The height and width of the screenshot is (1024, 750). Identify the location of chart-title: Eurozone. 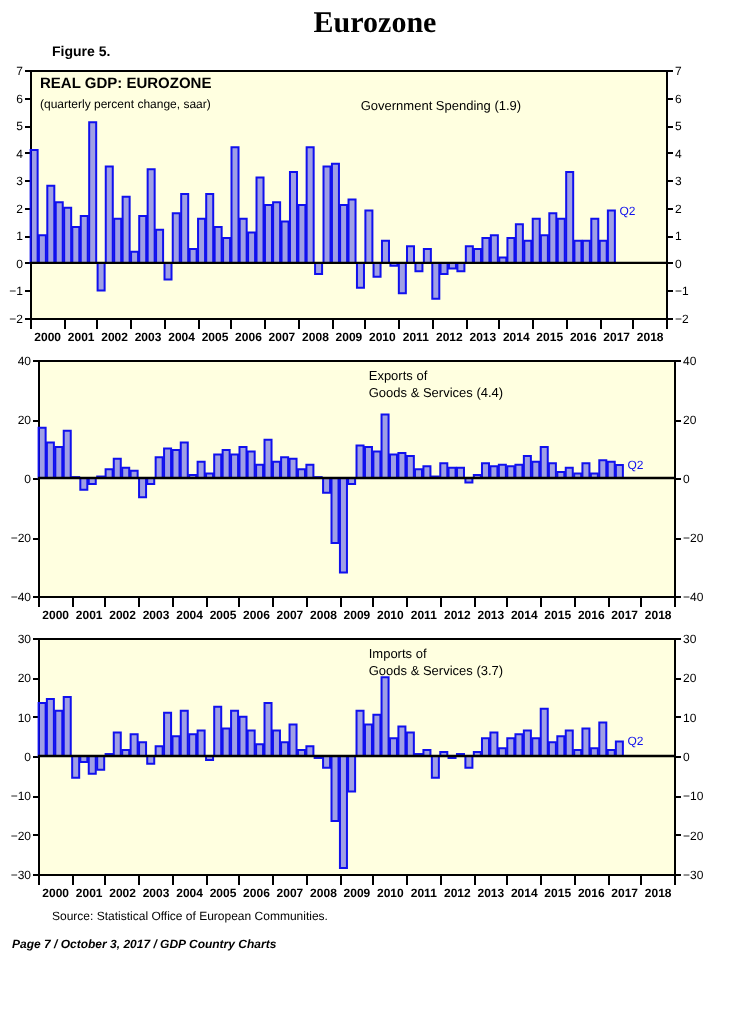
(375, 25).